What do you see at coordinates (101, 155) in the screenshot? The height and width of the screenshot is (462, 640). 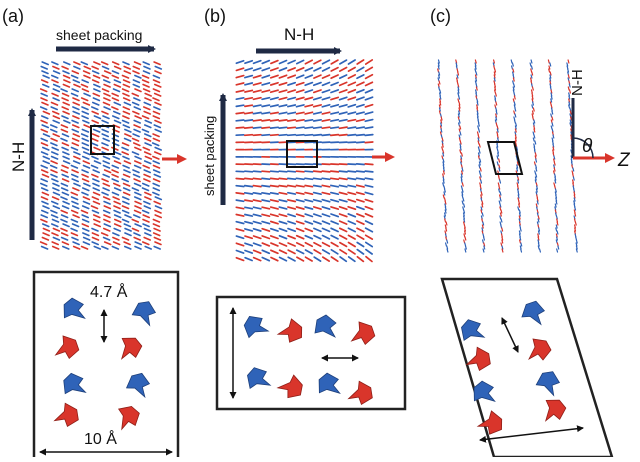 I see `panel-a-fibril-lattice` at bounding box center [101, 155].